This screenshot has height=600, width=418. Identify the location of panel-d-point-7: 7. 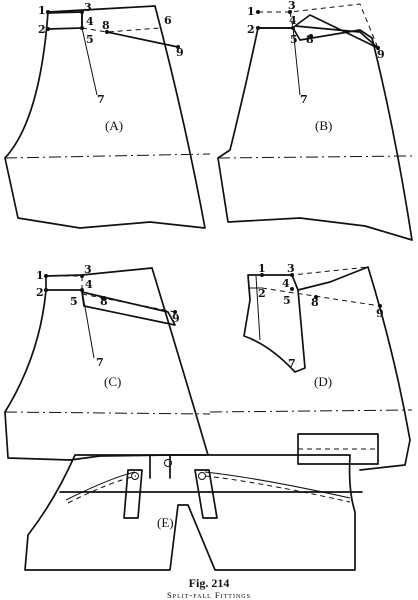
(292, 363).